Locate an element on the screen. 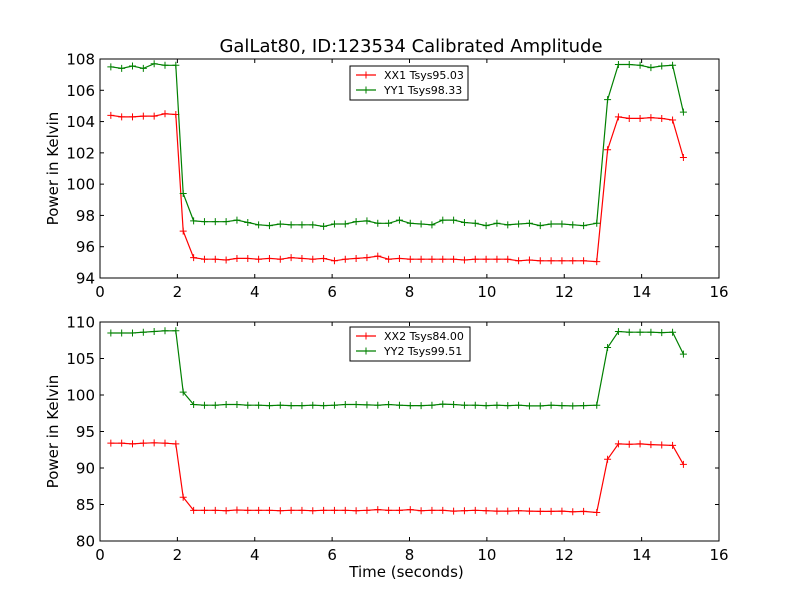 The image size is (800, 600). legend-label: XX2 Tsys84.00 is located at coordinates (424, 336).